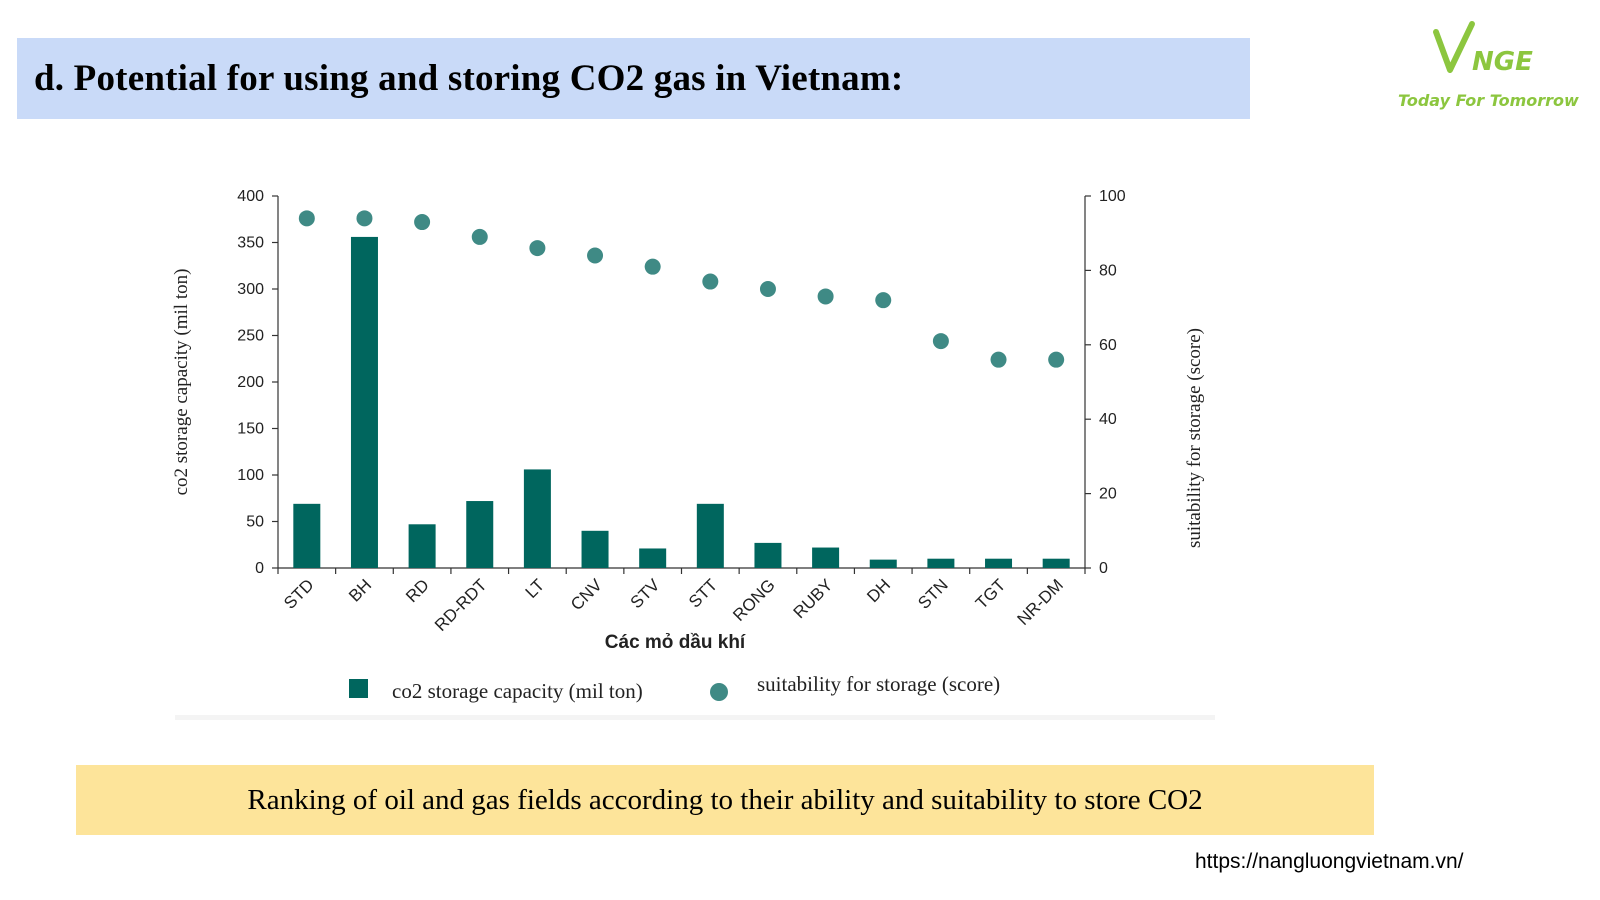  I want to click on svg-text: NGE, so click(1502, 62).